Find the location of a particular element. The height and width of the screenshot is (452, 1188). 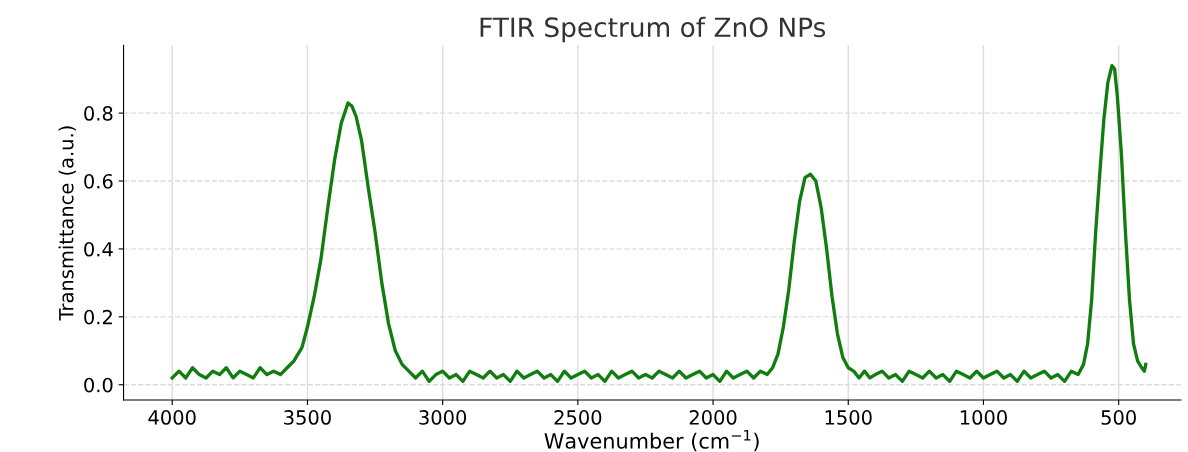

x-tick-label: 1500 is located at coordinates (848, 417).